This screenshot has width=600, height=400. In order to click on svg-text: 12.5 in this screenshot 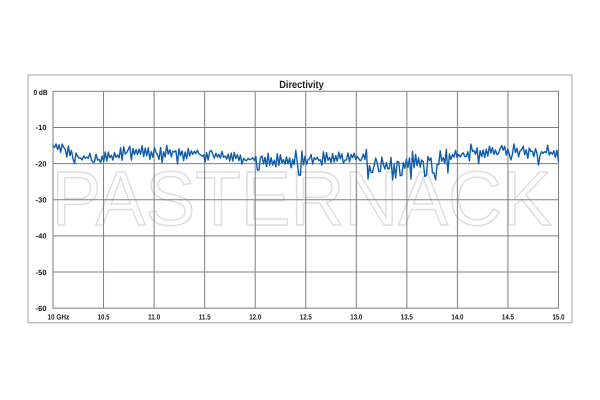, I will do `click(306, 317)`.